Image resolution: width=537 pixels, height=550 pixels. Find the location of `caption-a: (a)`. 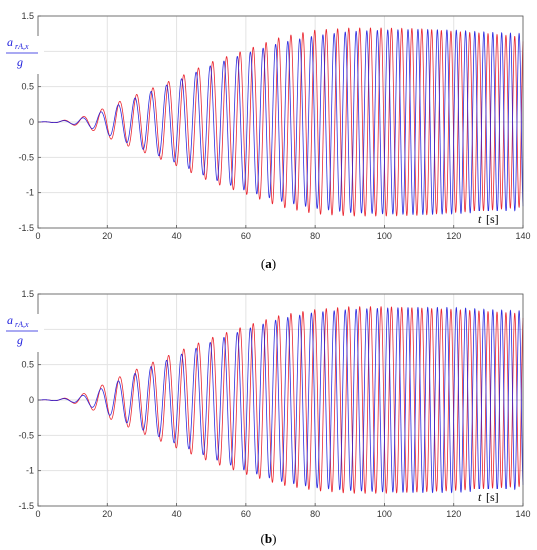

caption-a: (a) is located at coordinates (268, 263).